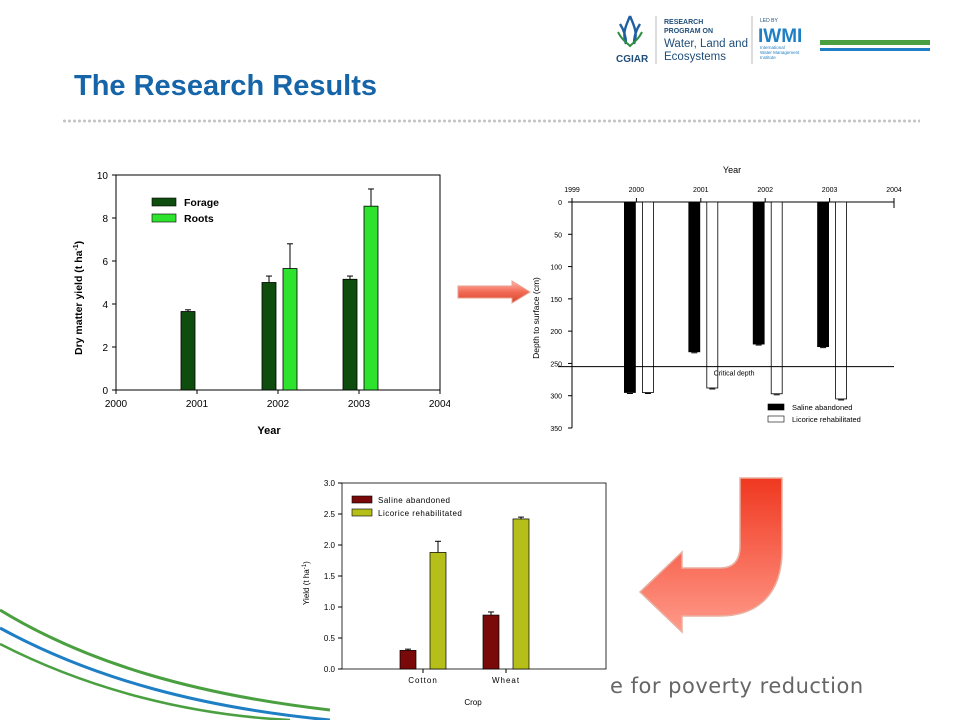 The width and height of the screenshot is (960, 720). I want to click on program-line4: Ecosystems, so click(695, 57).